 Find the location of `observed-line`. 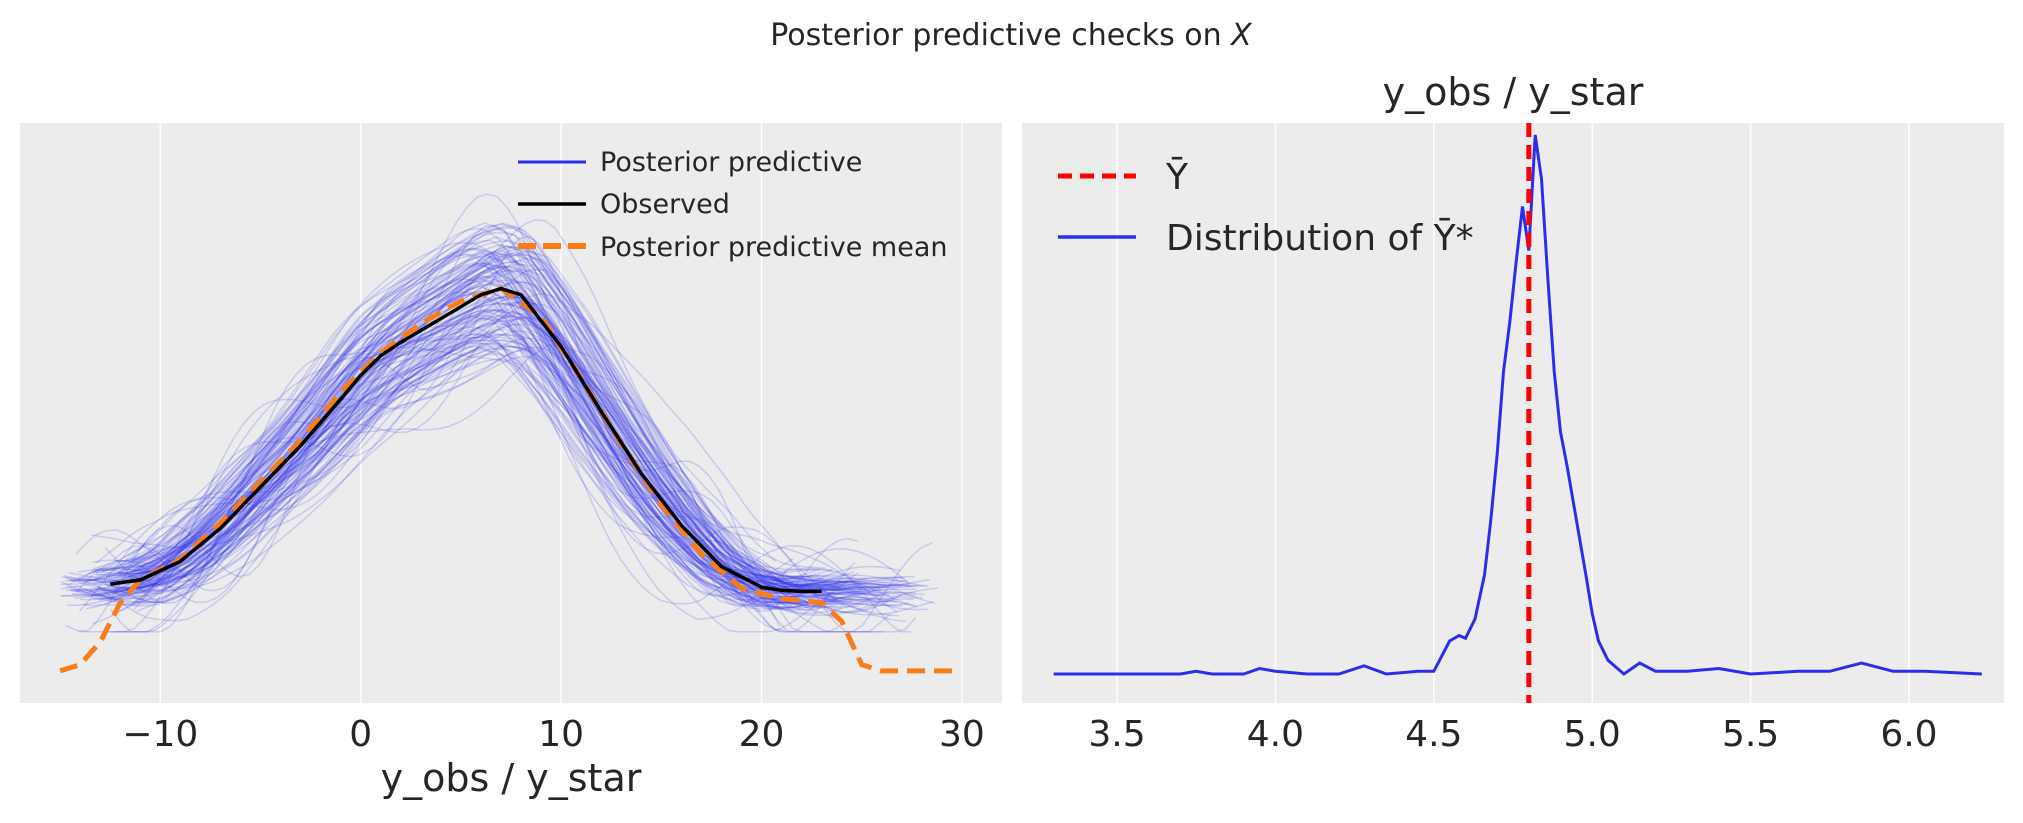

observed-line is located at coordinates (465, 440).